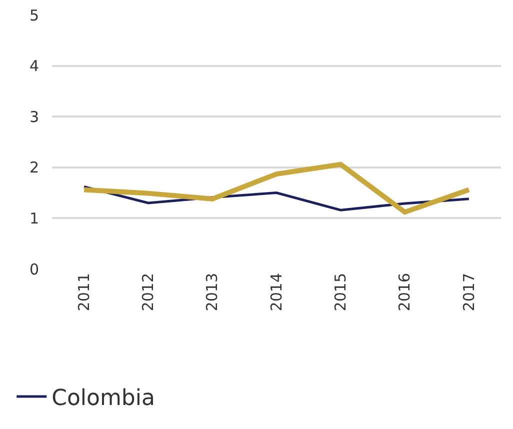 The image size is (513, 429). What do you see at coordinates (276, 292) in the screenshot?
I see `x-tick-label: 2014` at bounding box center [276, 292].